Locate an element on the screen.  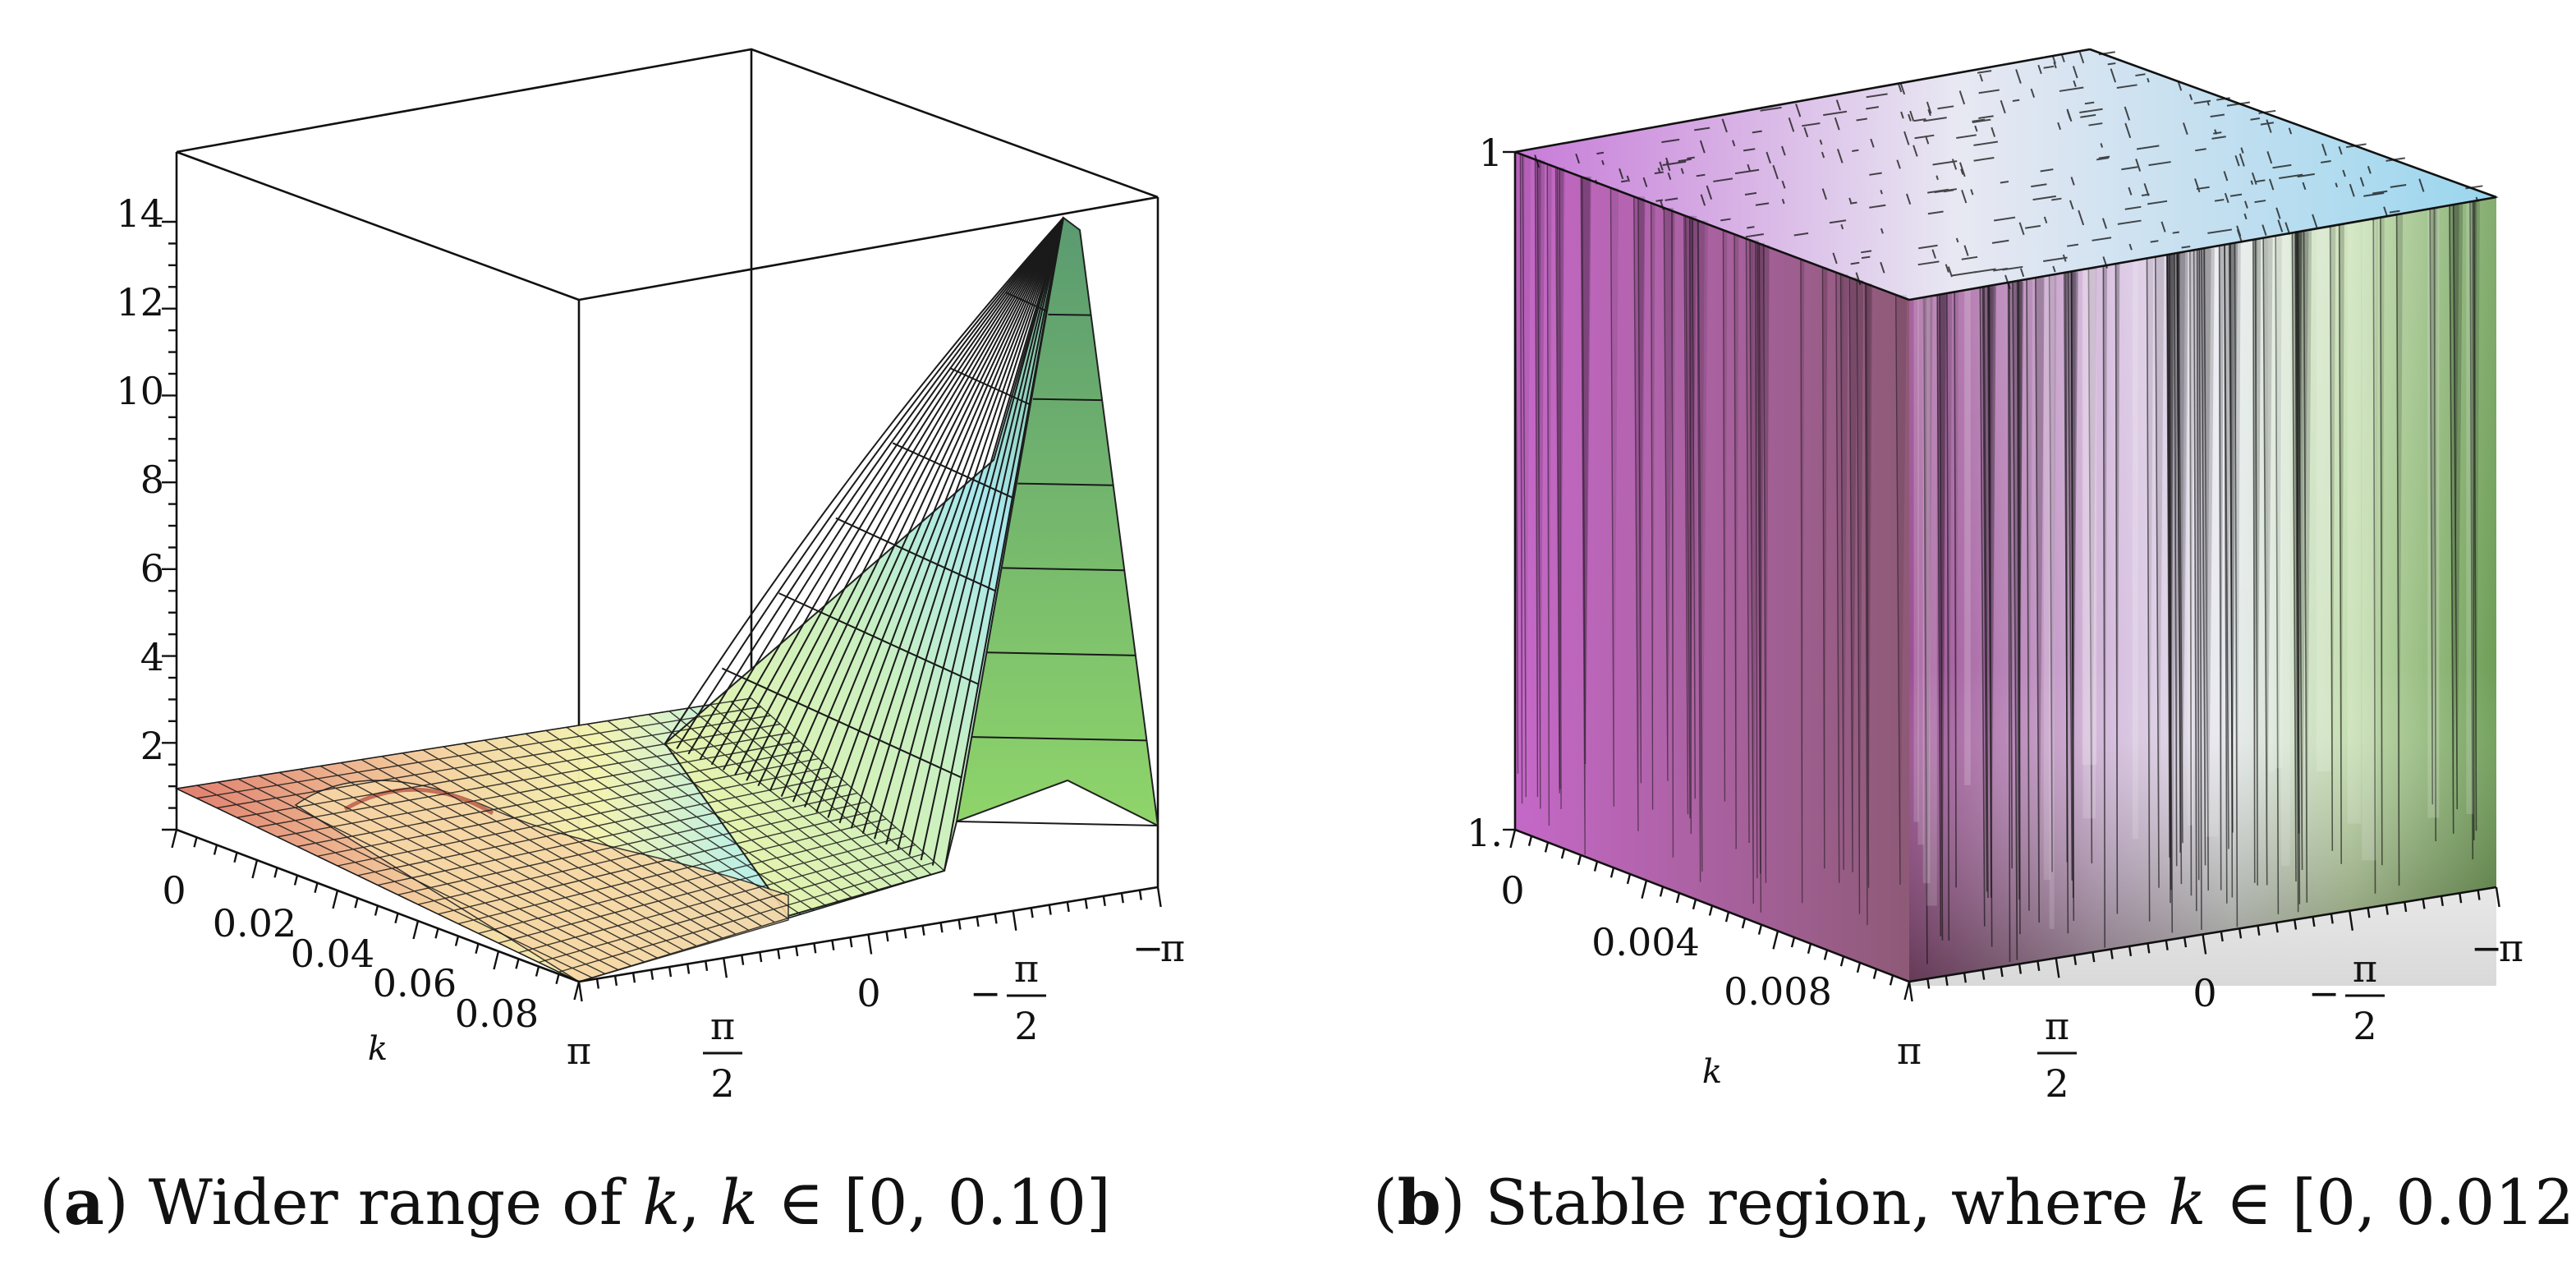
k-tick-label: 0.004 is located at coordinates (1645, 942).